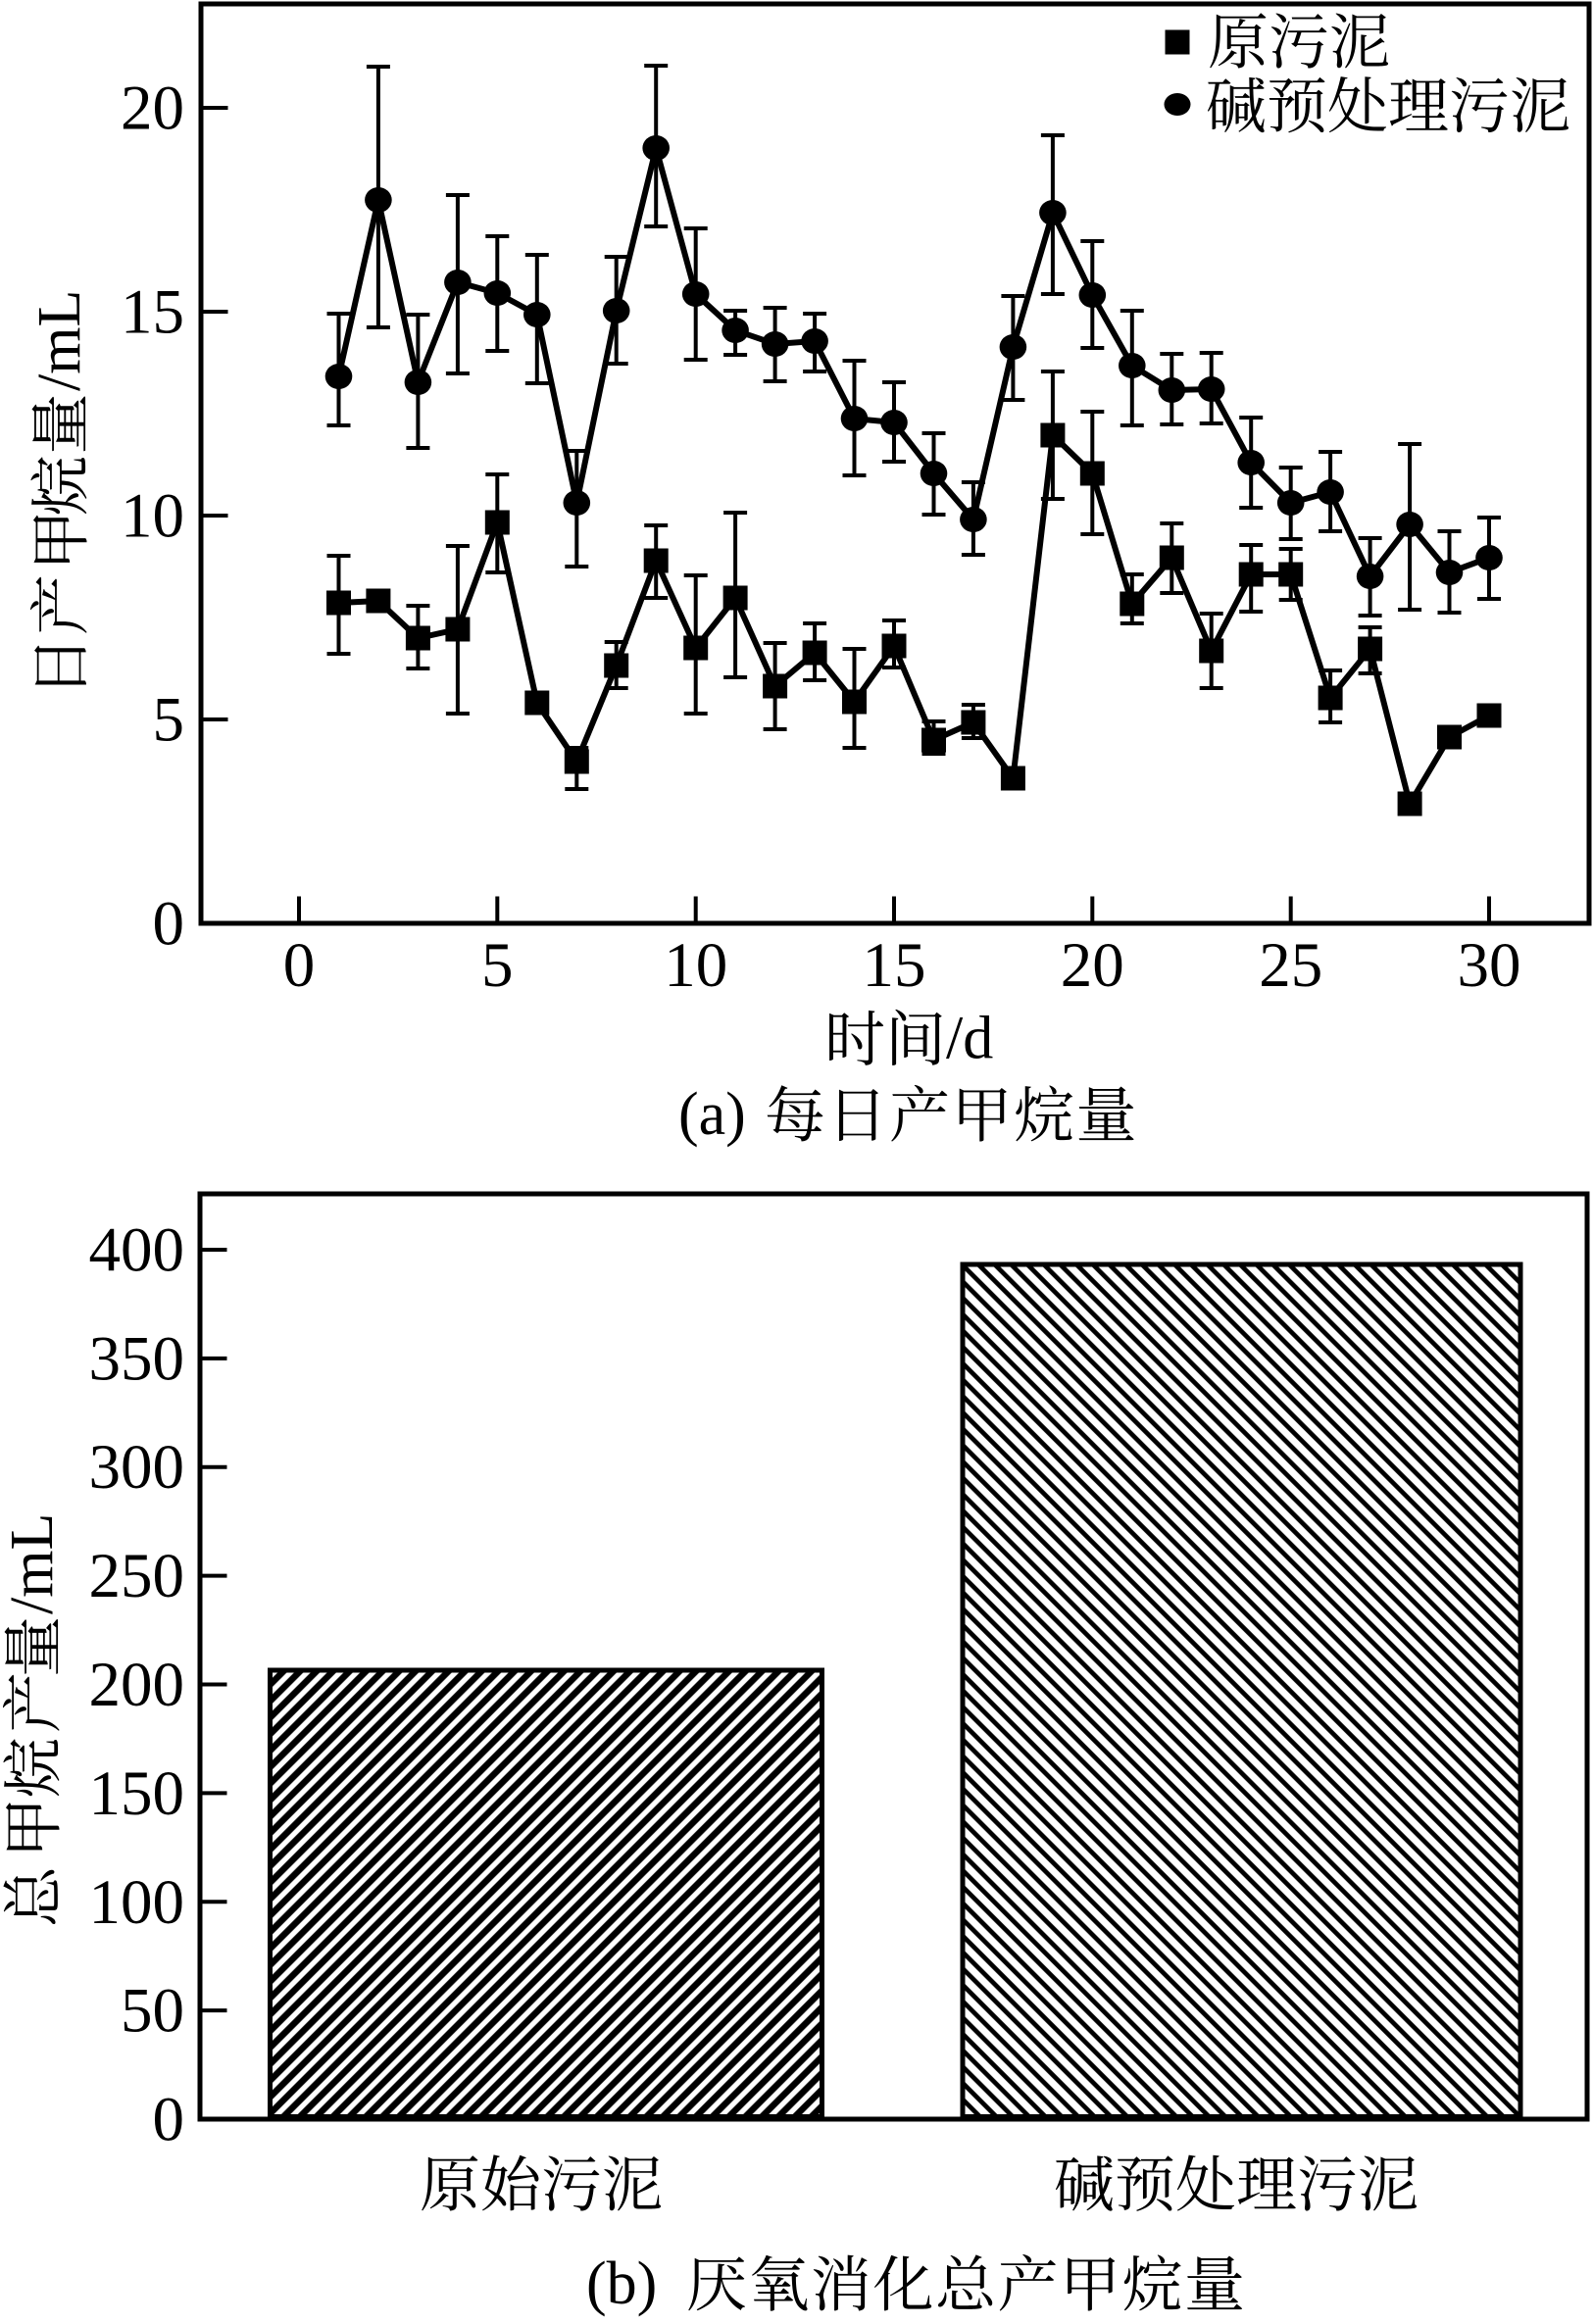 The height and width of the screenshot is (2324, 1593). I want to click on svg-text: 100, so click(137, 1902).